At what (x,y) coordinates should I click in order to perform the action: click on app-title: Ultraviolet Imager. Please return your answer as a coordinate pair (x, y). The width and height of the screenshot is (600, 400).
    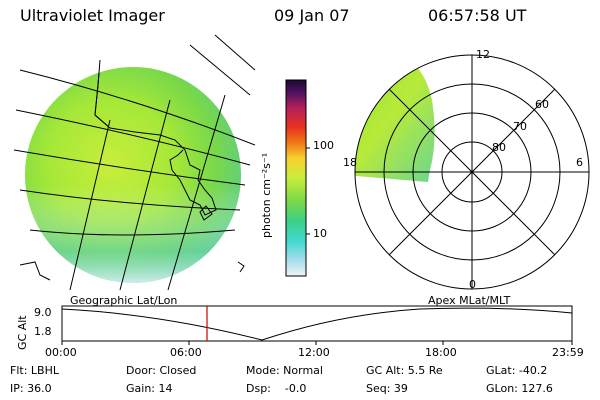
    Looking at the image, I should click on (92, 15).